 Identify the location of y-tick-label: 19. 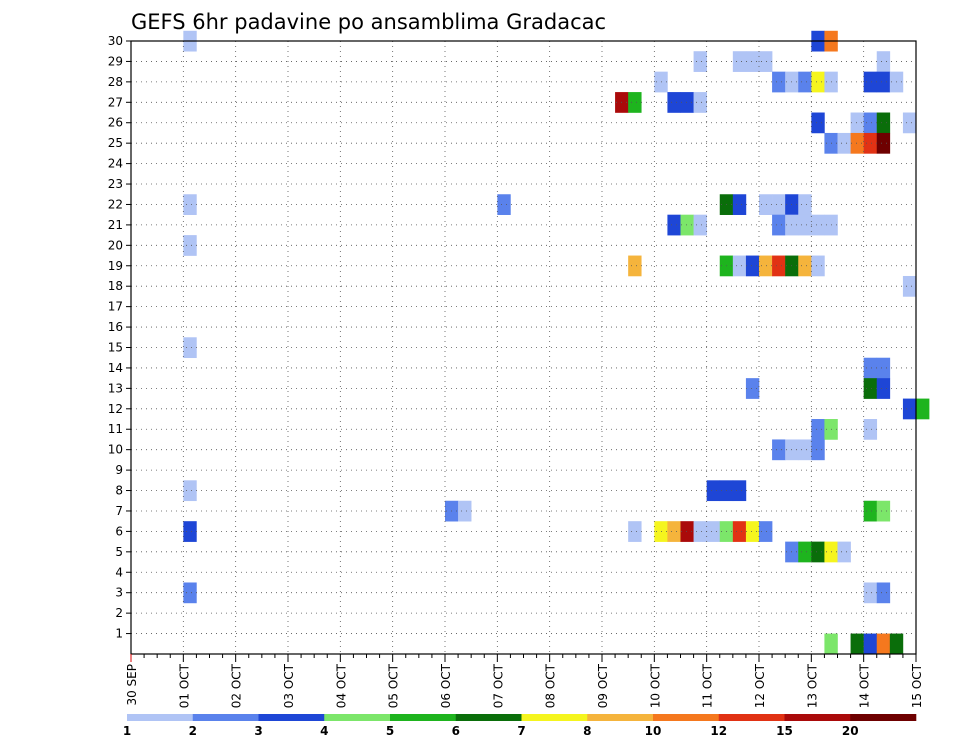
(115, 266).